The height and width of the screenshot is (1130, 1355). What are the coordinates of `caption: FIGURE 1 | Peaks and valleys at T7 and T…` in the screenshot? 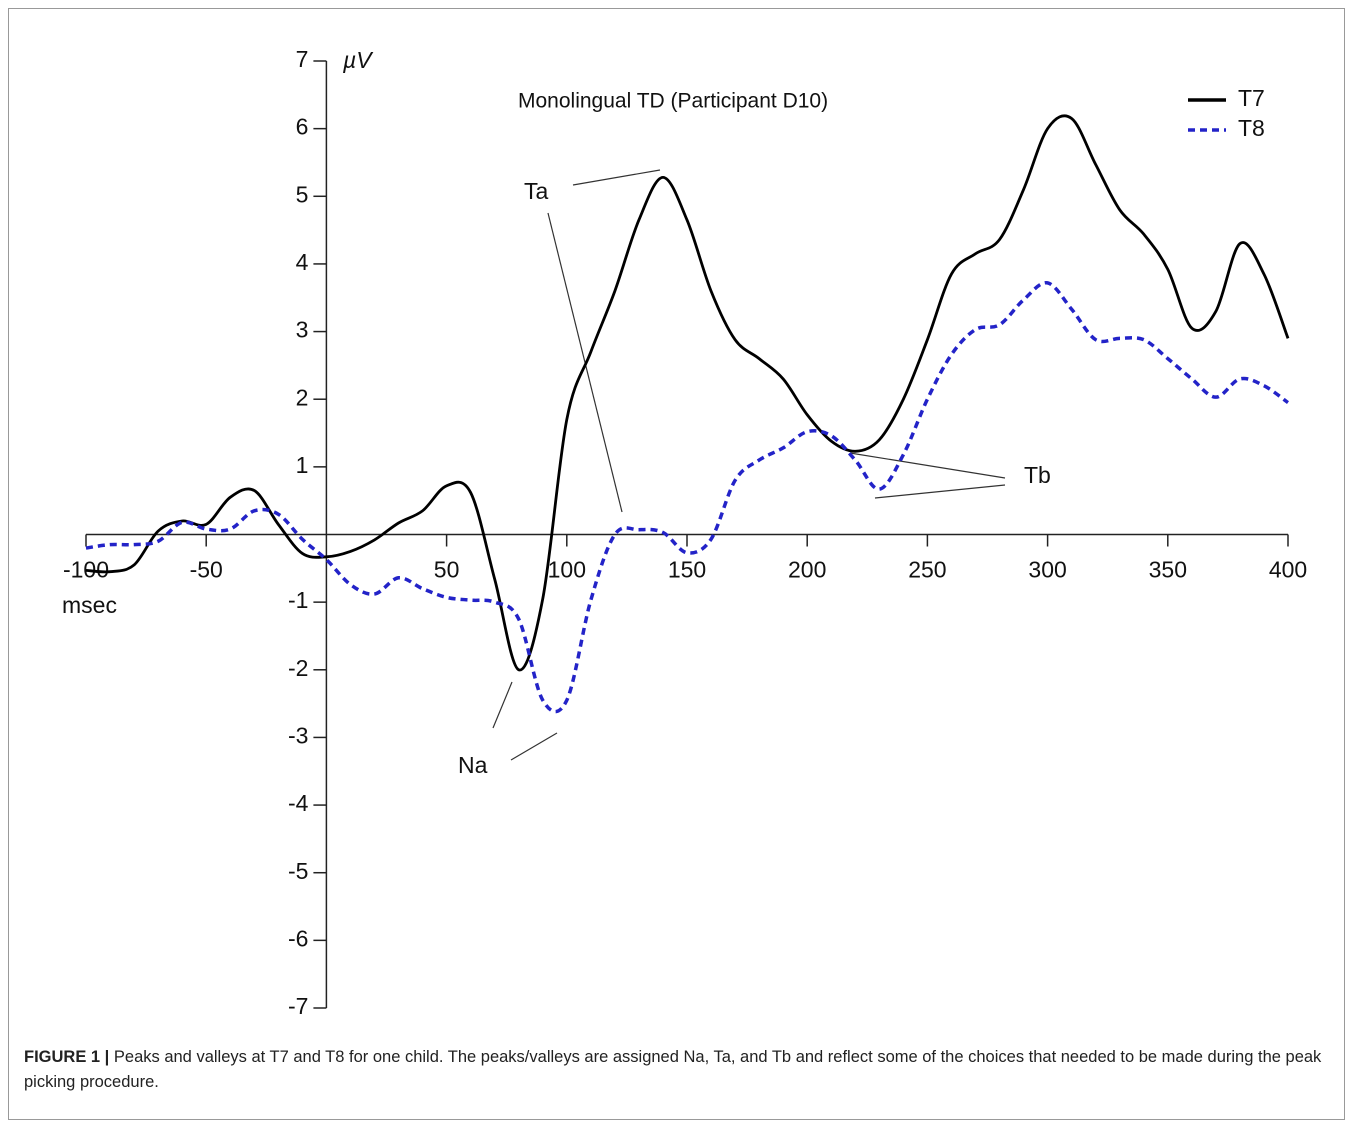 It's located at (679, 1070).